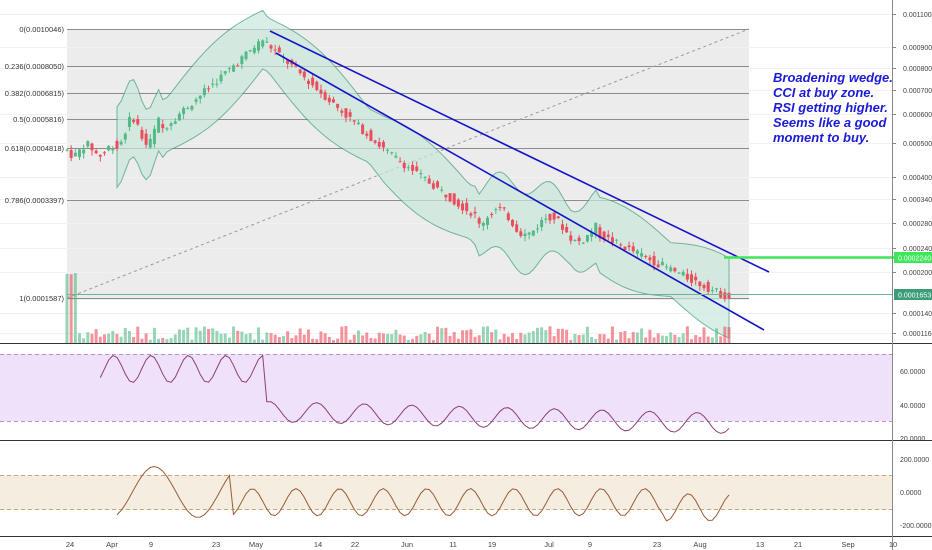 This screenshot has height=550, width=932. Describe the element at coordinates (912, 406) in the screenshot. I see `rsi-tick-label: 40.0000` at that location.